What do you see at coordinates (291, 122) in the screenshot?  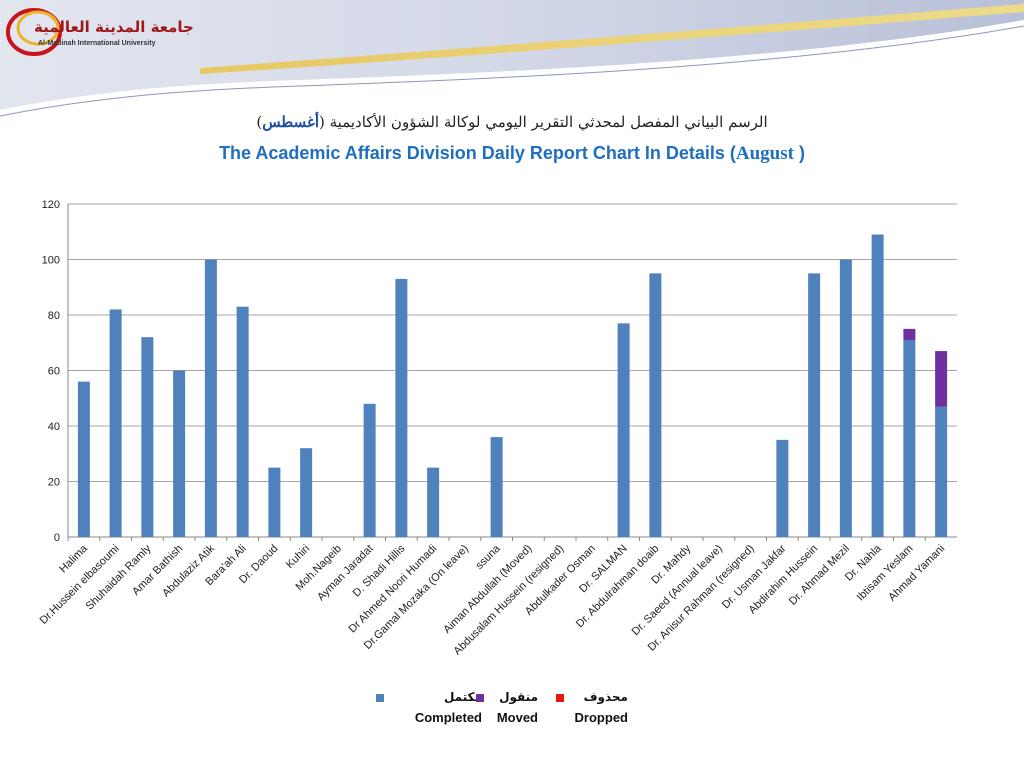 I see `chart-title-arabic-month: أغسطس` at bounding box center [291, 122].